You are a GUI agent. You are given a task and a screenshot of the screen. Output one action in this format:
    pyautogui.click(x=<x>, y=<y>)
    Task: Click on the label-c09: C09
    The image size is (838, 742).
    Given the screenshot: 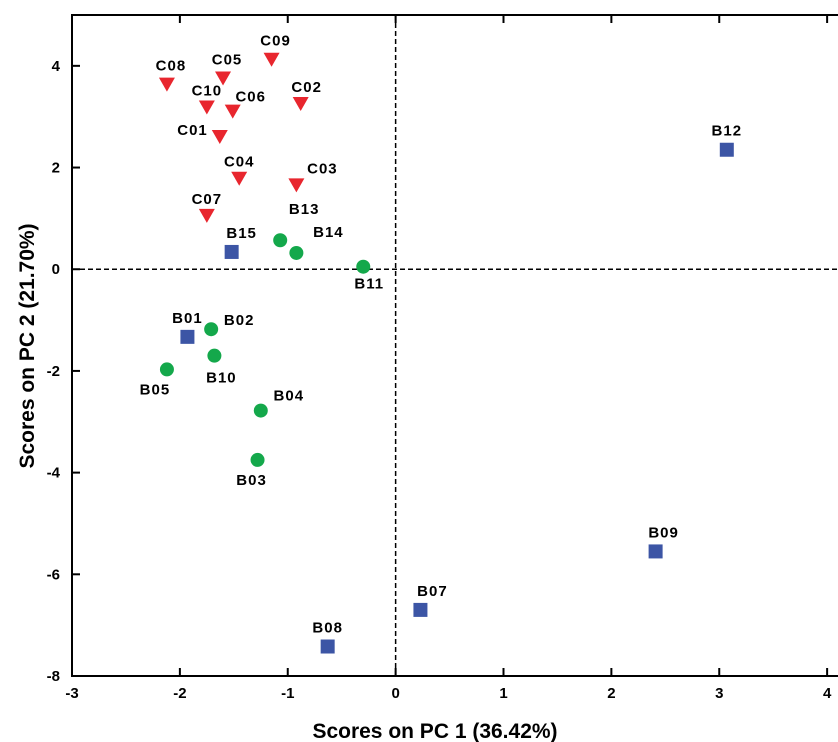 What is the action you would take?
    pyautogui.click(x=275, y=41)
    